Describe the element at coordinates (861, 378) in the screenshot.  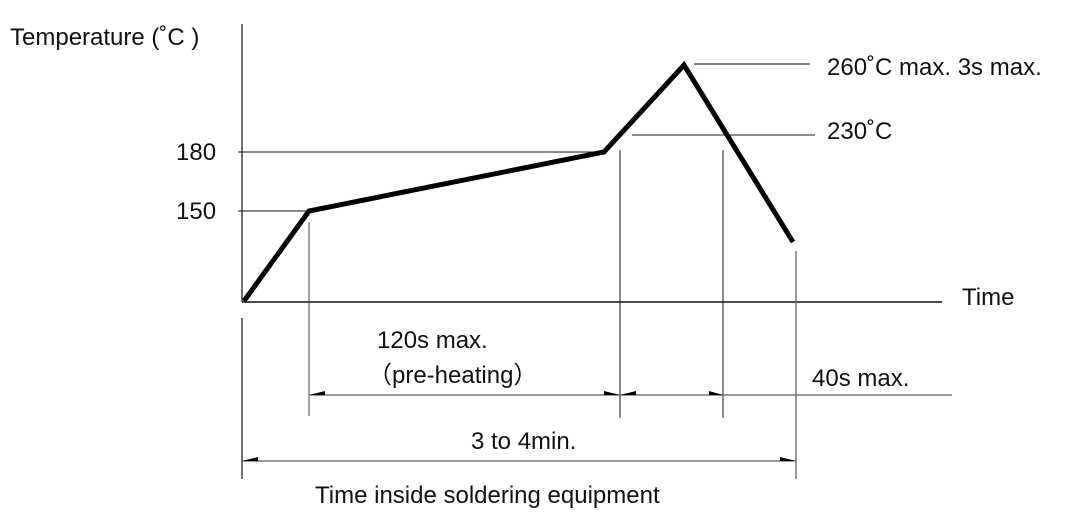
I see `above-230-duration-label: 40s max.` at that location.